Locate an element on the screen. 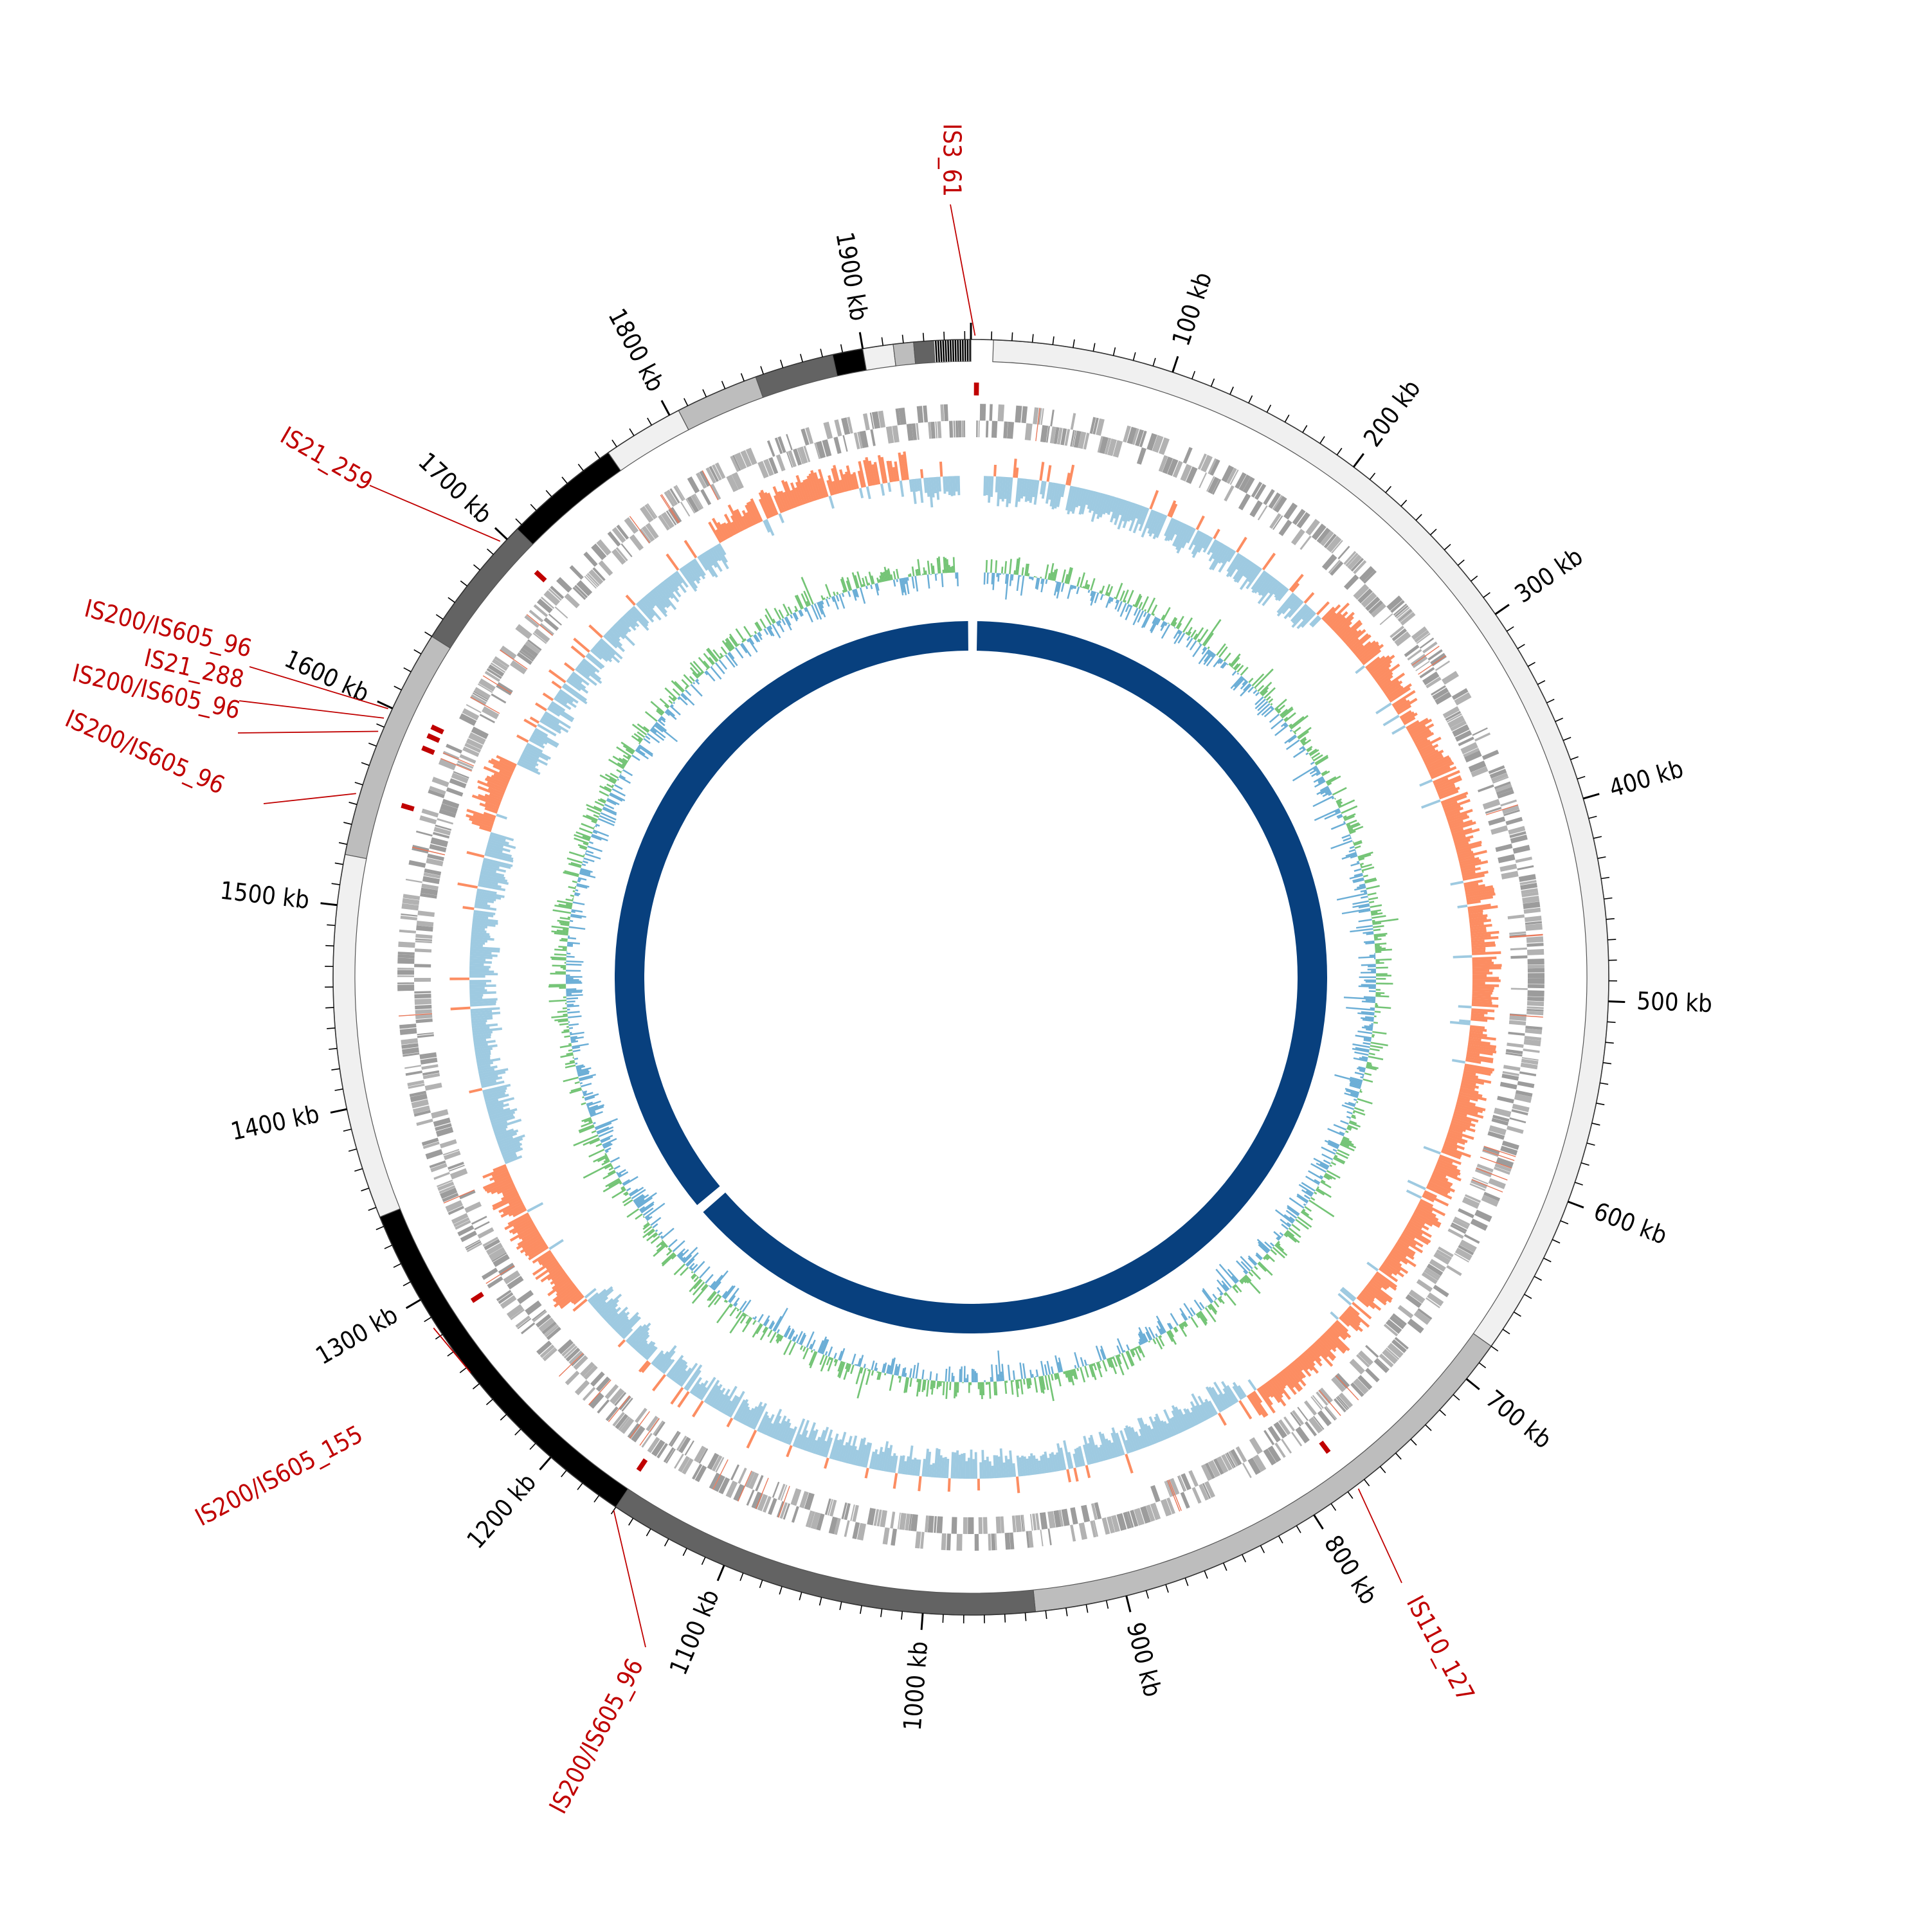 This screenshot has width=1929, height=1932. tick-label: 1000 kb is located at coordinates (915, 1685).